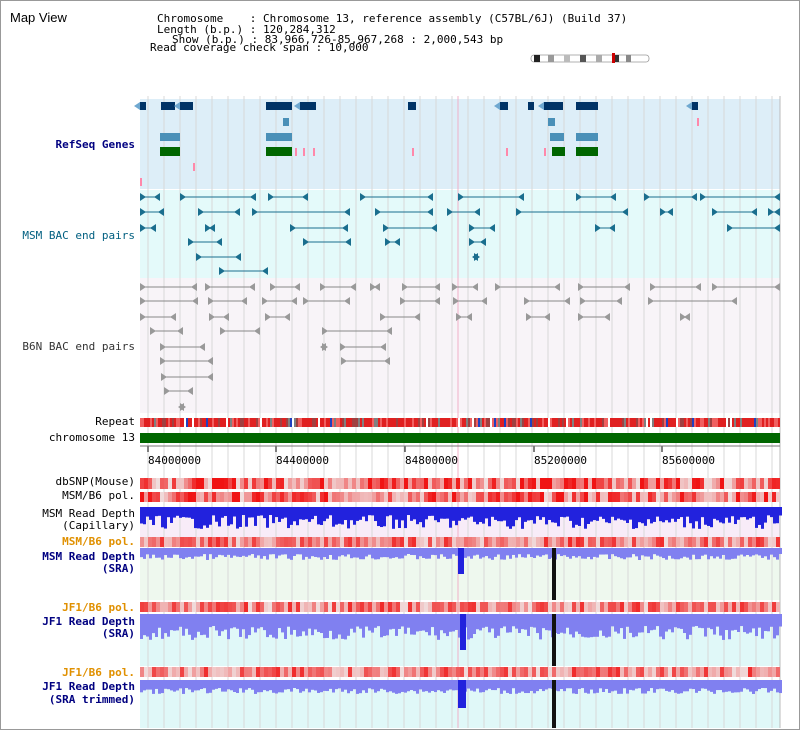  I want to click on track-label-jf1-depth-trim-sub: (SRA trimmed), so click(91, 699).